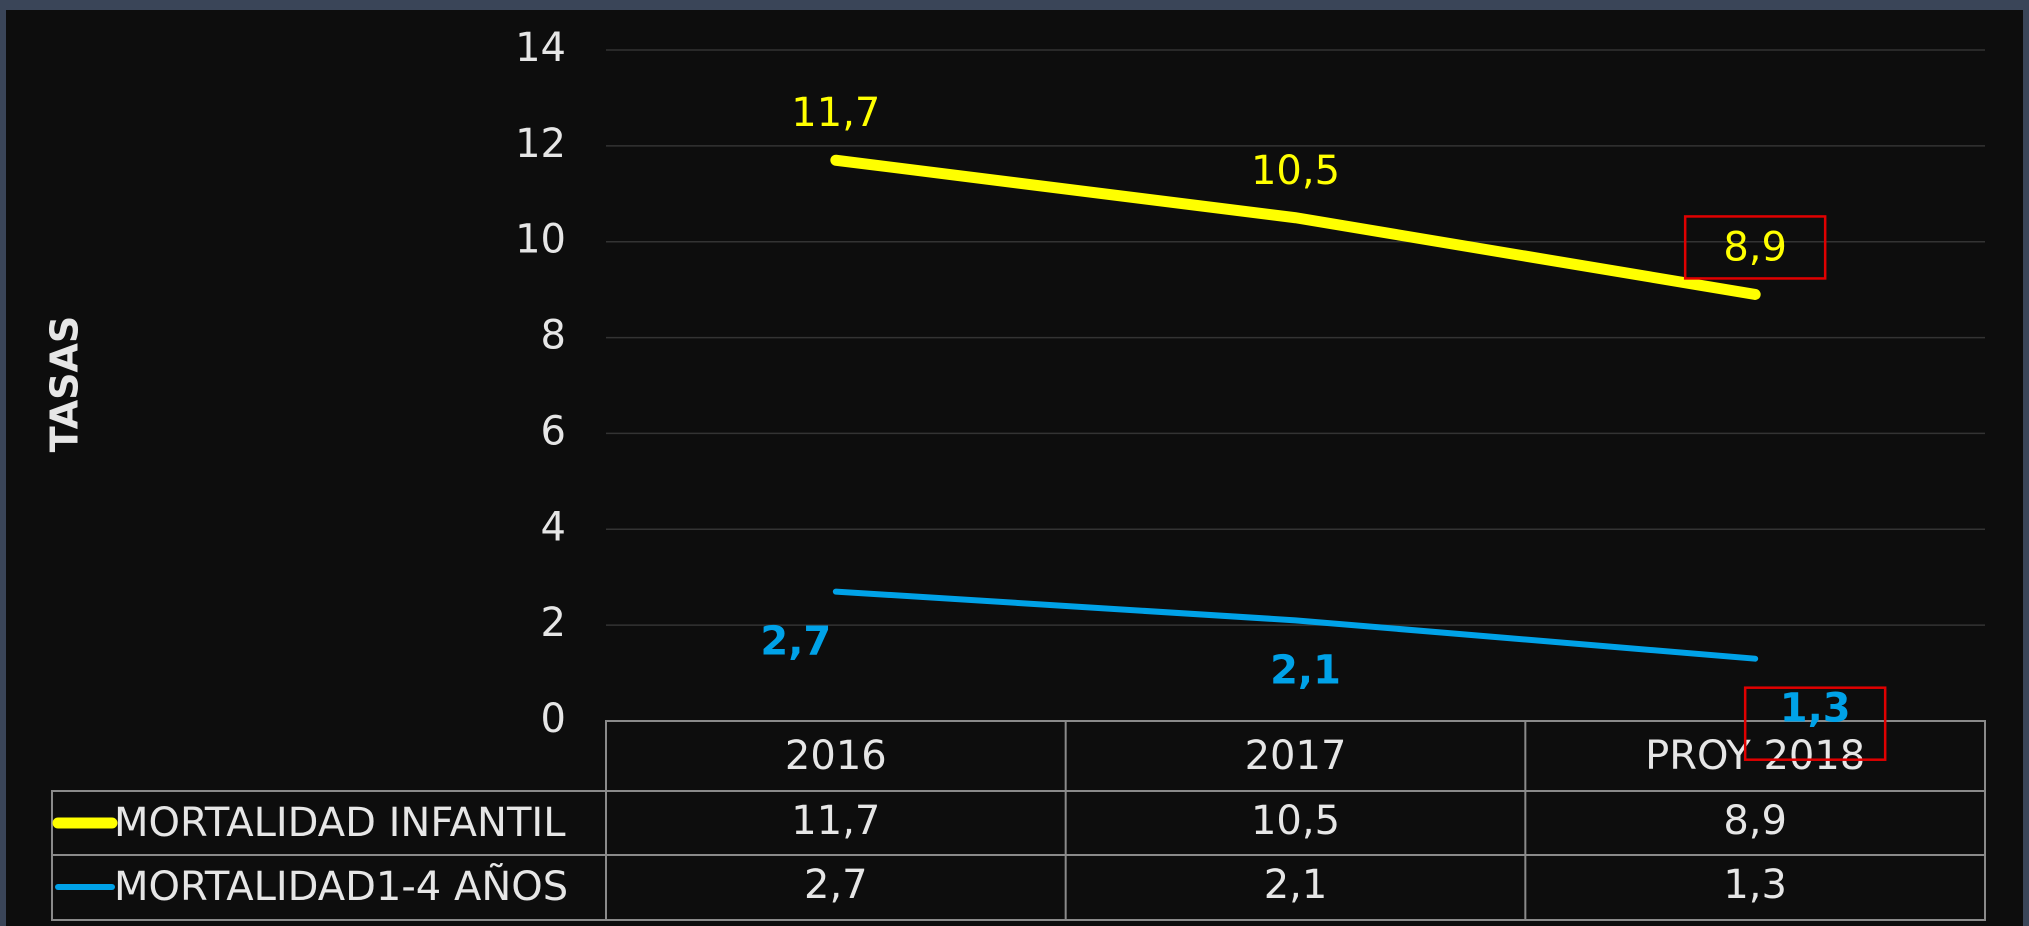 This screenshot has width=2029, height=926. What do you see at coordinates (1755, 885) in the screenshot?
I see `table-cell: 1,3` at bounding box center [1755, 885].